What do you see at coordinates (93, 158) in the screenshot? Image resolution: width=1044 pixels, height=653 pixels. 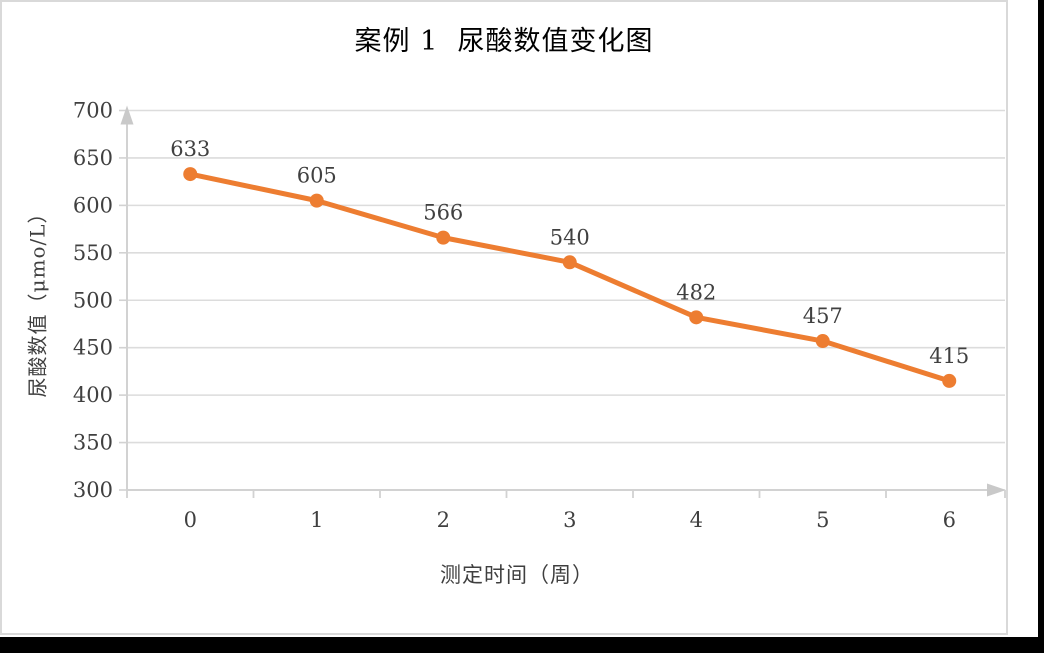 I see `y-tick-label: 650` at bounding box center [93, 158].